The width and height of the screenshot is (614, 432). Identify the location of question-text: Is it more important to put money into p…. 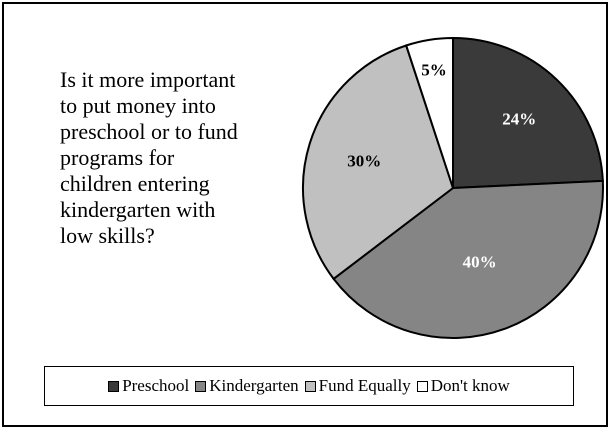
(149, 157).